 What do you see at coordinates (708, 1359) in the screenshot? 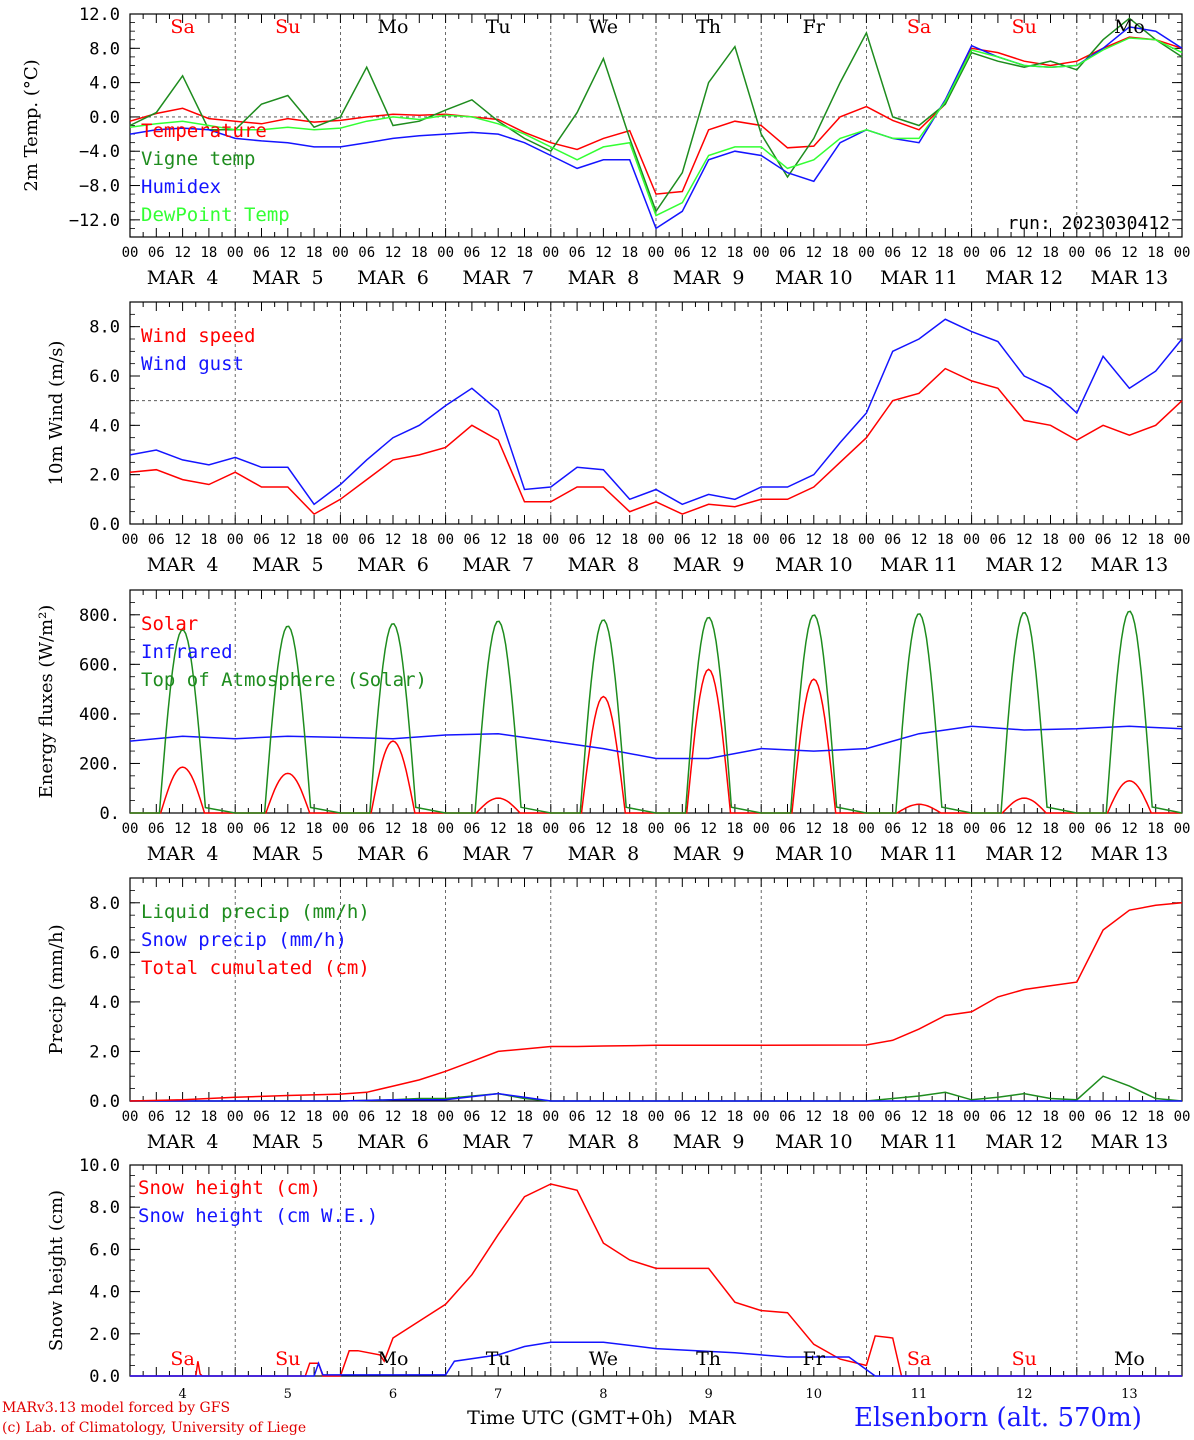
I see `weekday-label: Th` at bounding box center [708, 1359].